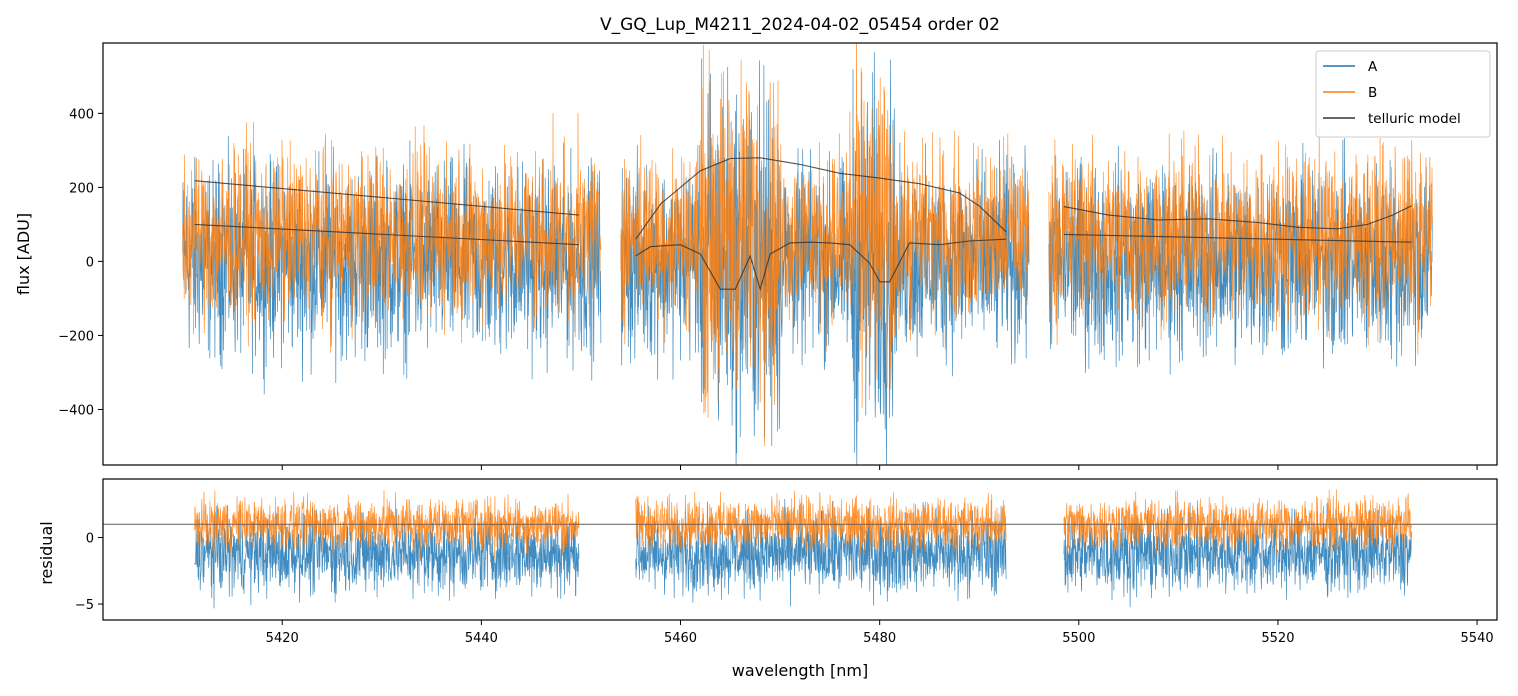  What do you see at coordinates (1414, 119) in the screenshot?
I see `legend-label-telluric: telluric model` at bounding box center [1414, 119].